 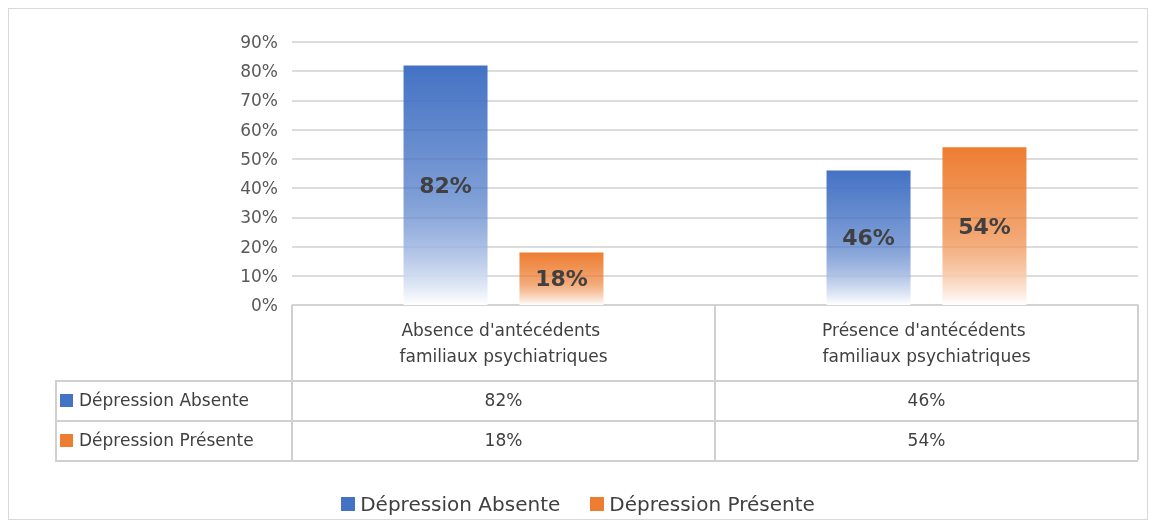 I want to click on y-tick-label: 40%, so click(x=259, y=188).